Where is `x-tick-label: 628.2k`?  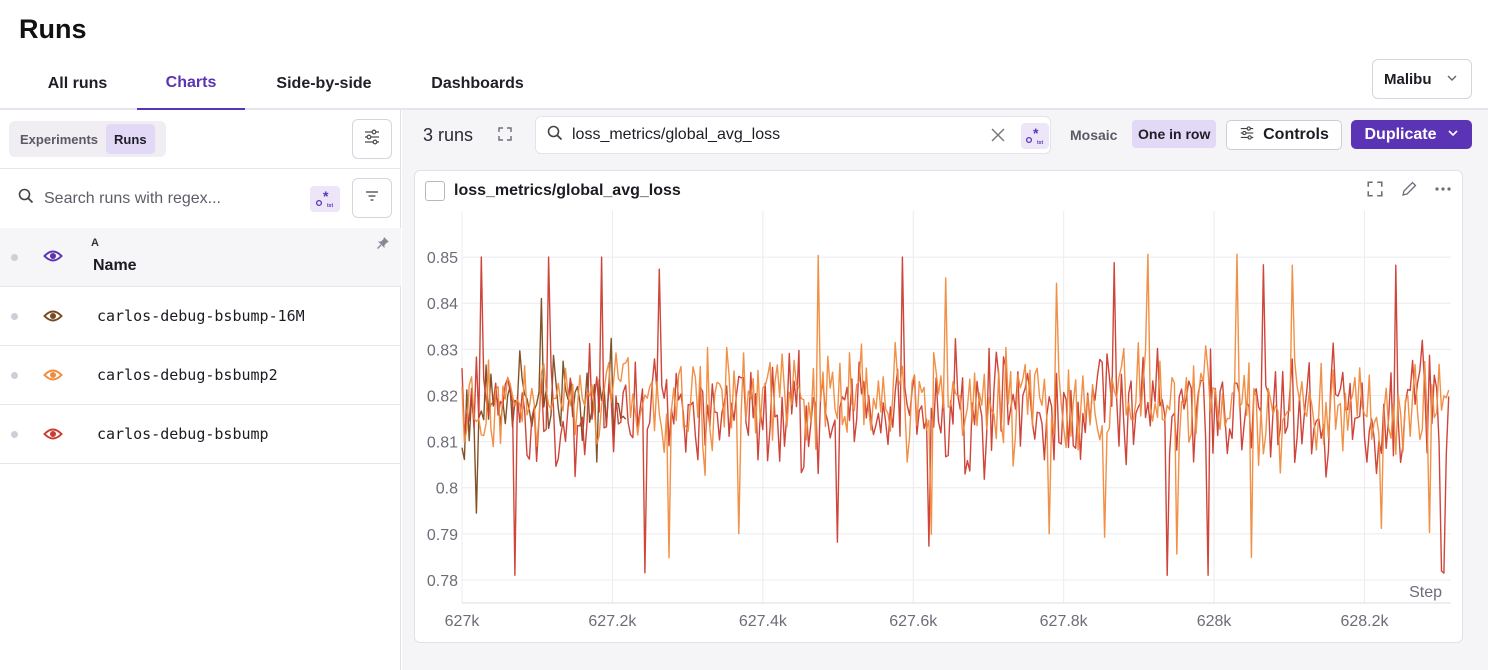
x-tick-label: 628.2k is located at coordinates (1364, 621).